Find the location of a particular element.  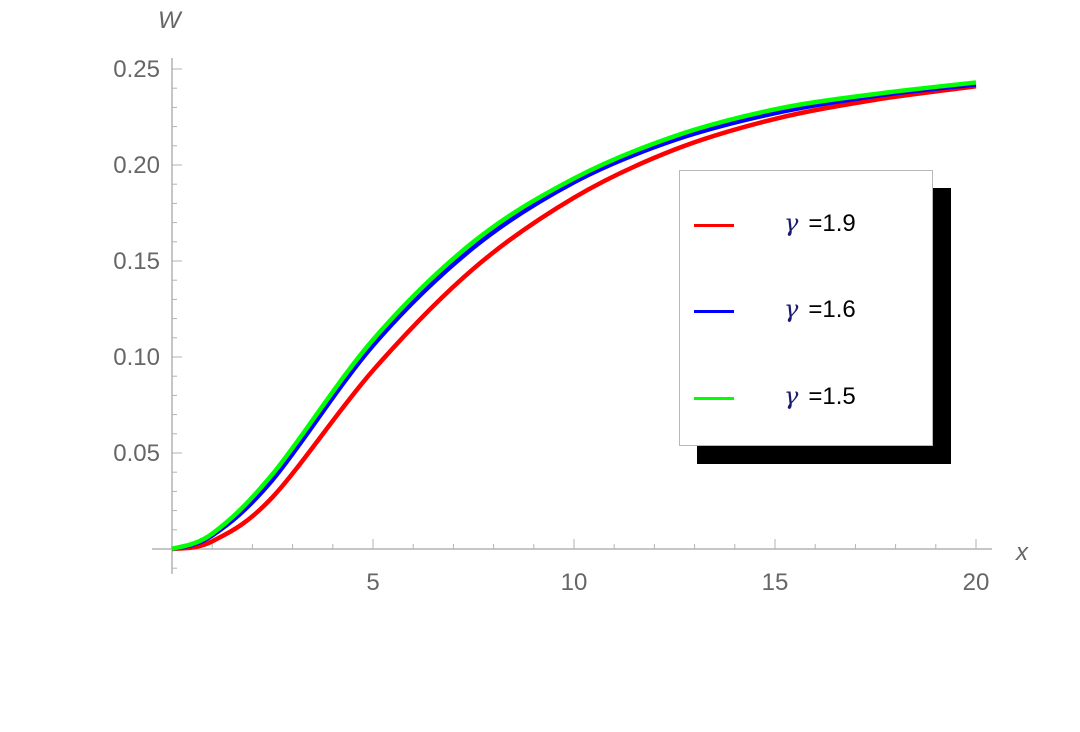

x-tick-label: 20 is located at coordinates (976, 582).